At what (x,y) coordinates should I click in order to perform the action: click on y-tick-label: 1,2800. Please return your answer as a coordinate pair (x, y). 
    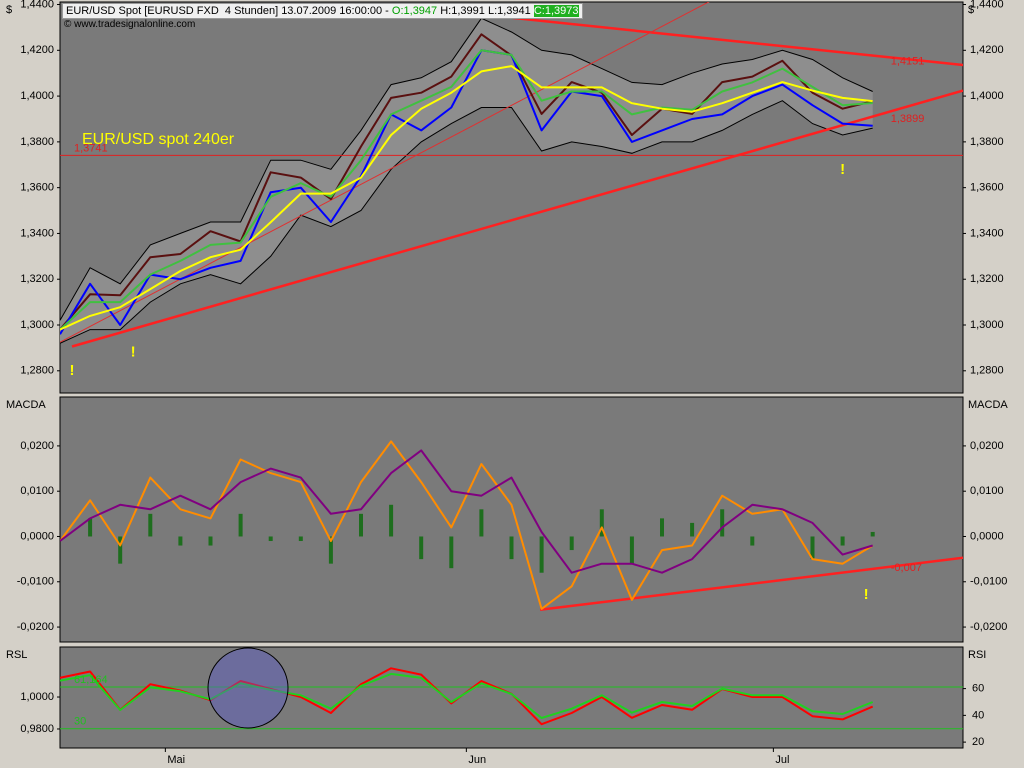
    Looking at the image, I should click on (37, 371).